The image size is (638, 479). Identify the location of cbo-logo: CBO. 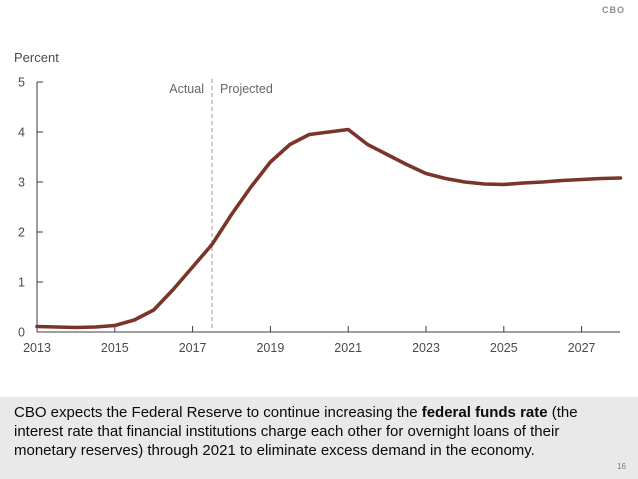
(613, 10).